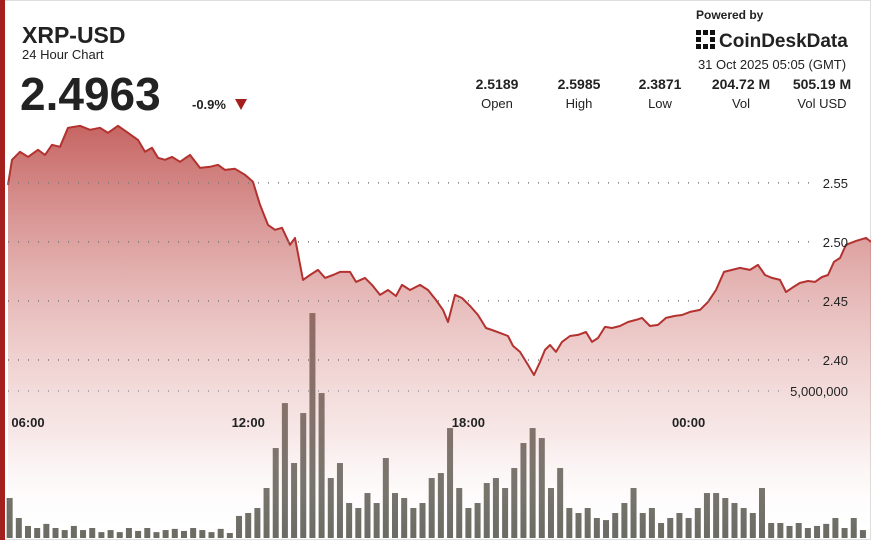  I want to click on x-tick-label: 18:00, so click(468, 422).